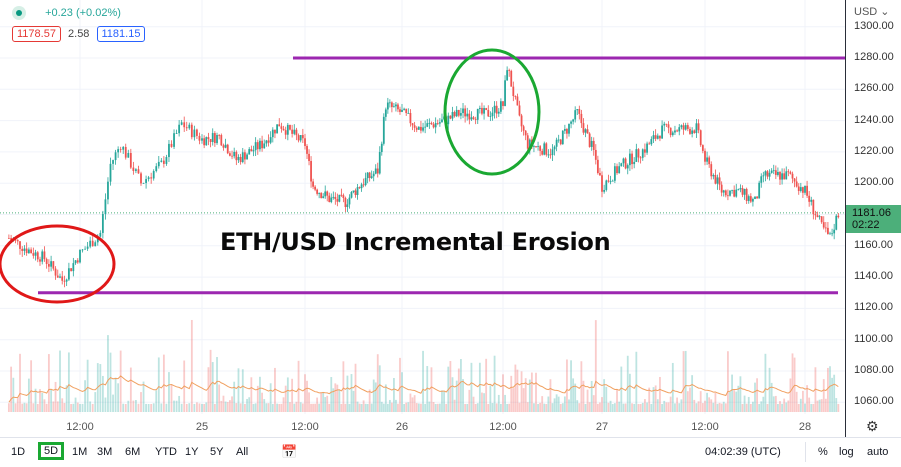  Describe the element at coordinates (872, 12) in the screenshot. I see `currency-selector: USD ⌄` at that location.